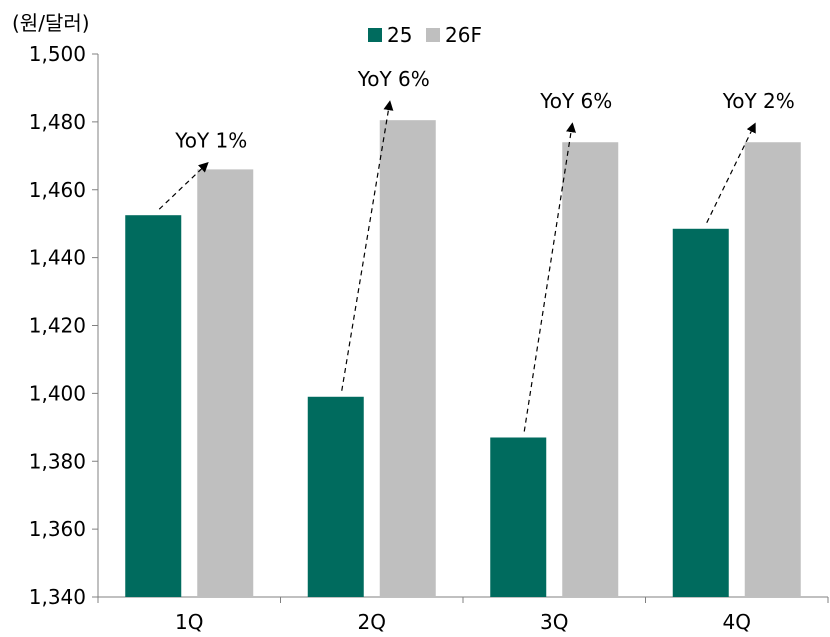 This screenshot has height=637, width=830. Describe the element at coordinates (335, 496) in the screenshot. I see `bar-25-2q` at that location.